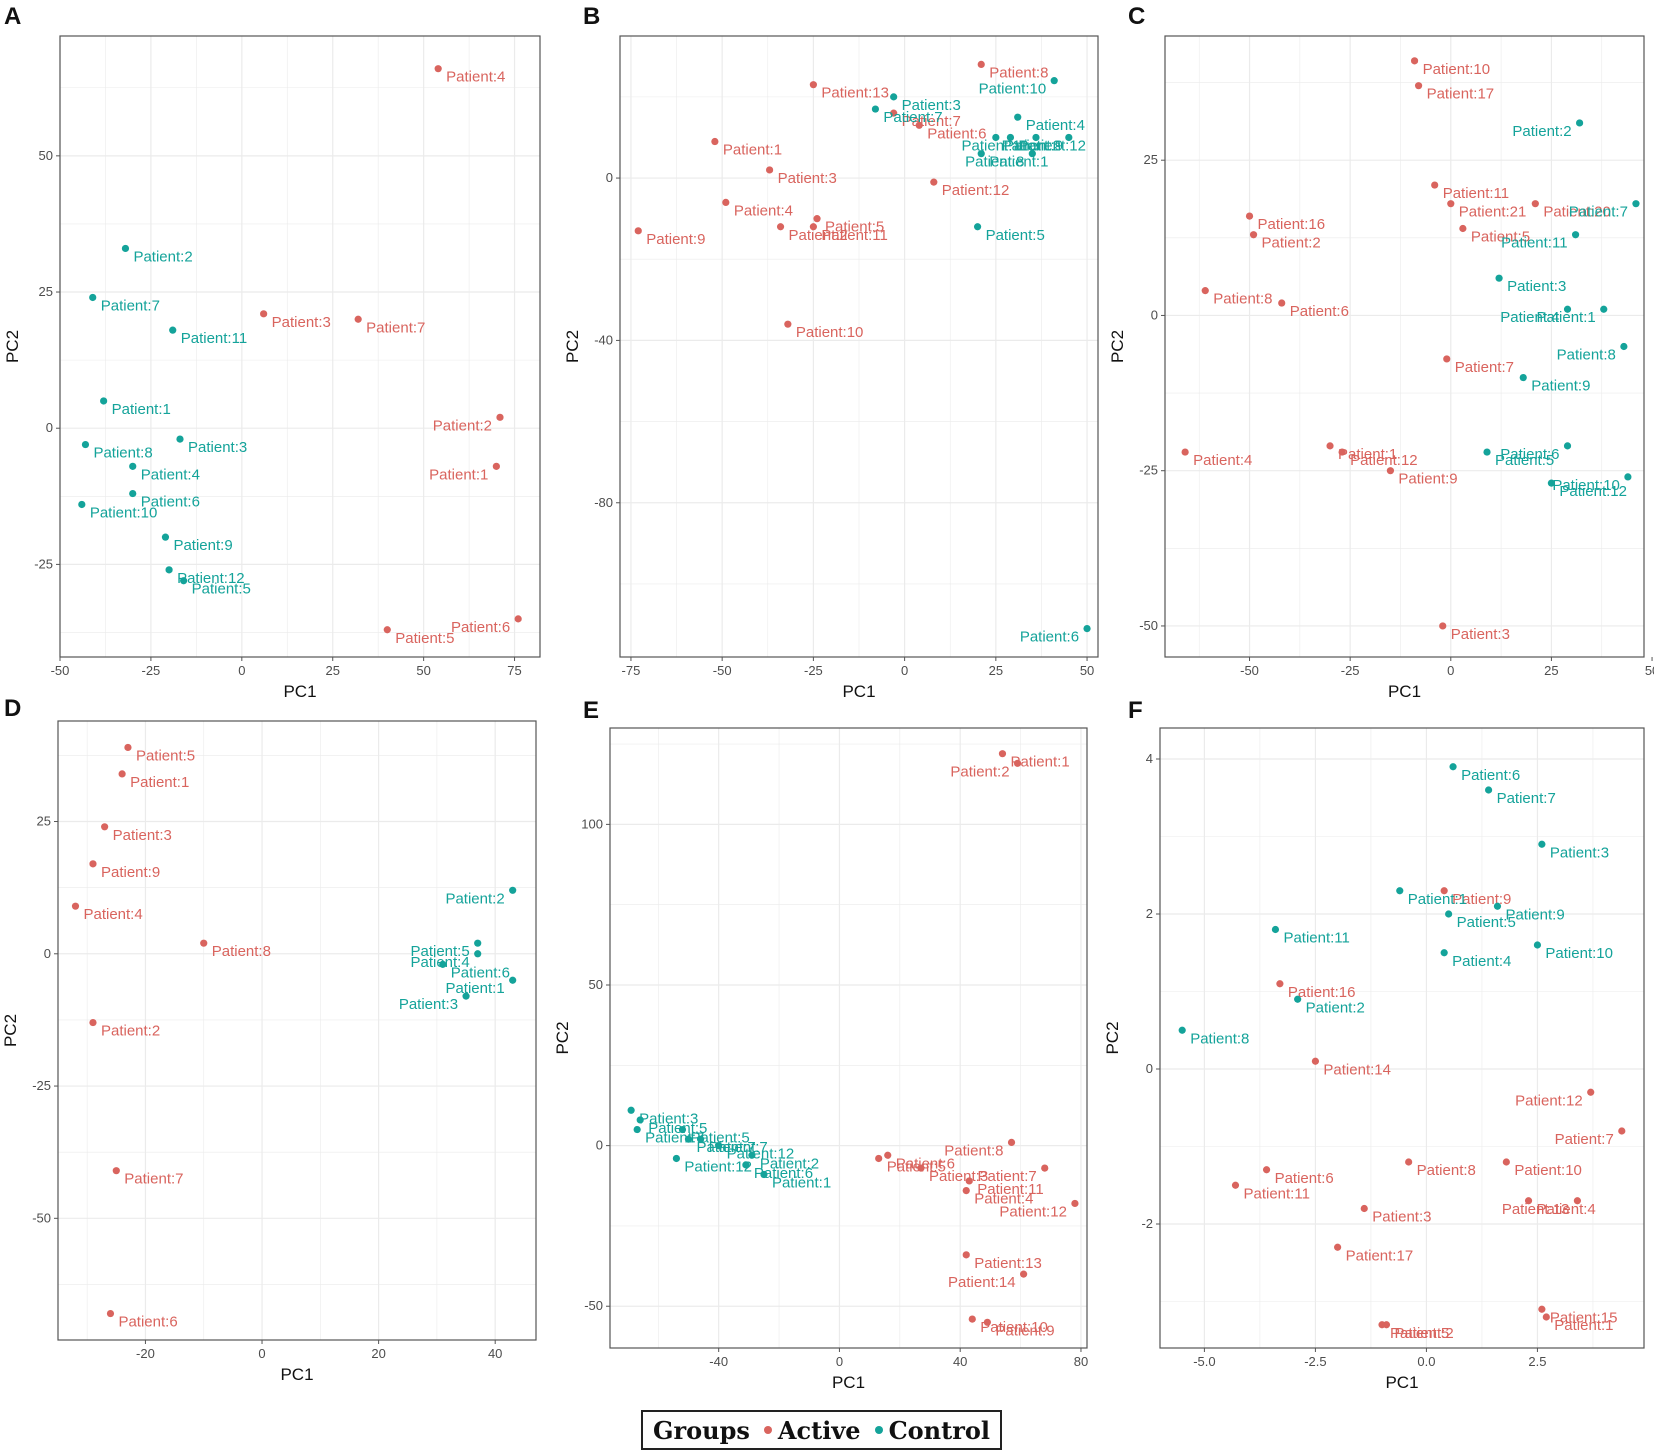 The width and height of the screenshot is (1654, 1455). Describe the element at coordinates (241, 670) in the screenshot. I see `x-tick-label: 0` at that location.